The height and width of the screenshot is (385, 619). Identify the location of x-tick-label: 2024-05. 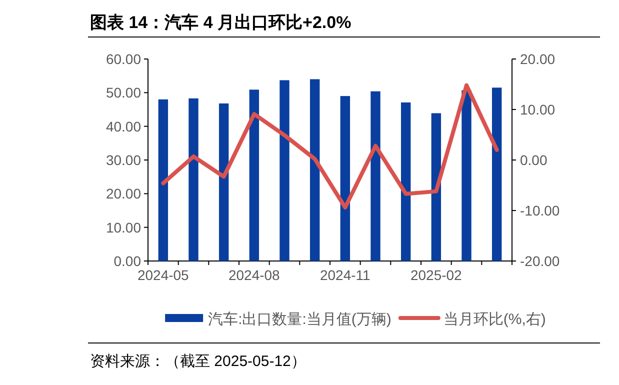
(163, 275).